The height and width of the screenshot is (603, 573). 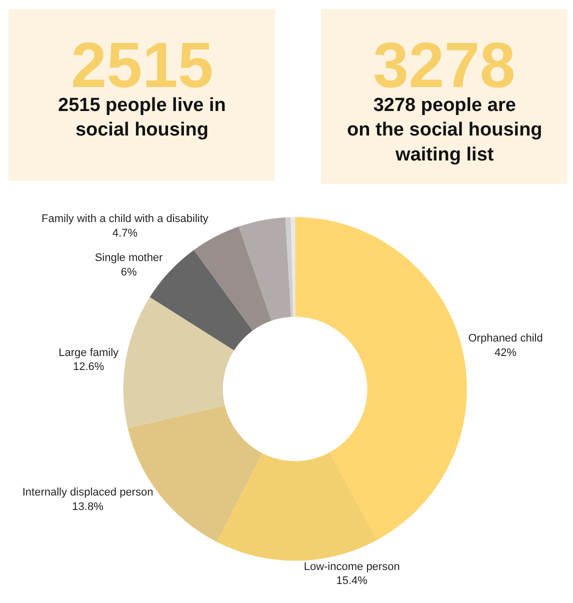 I want to click on data-label: 6%, so click(x=128, y=272).